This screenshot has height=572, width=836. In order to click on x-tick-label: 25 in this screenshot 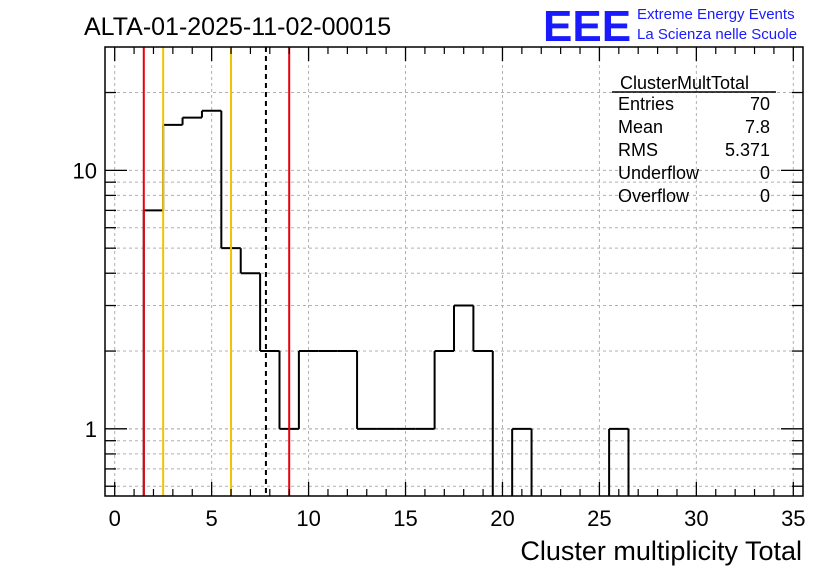, I will do `click(599, 518)`.